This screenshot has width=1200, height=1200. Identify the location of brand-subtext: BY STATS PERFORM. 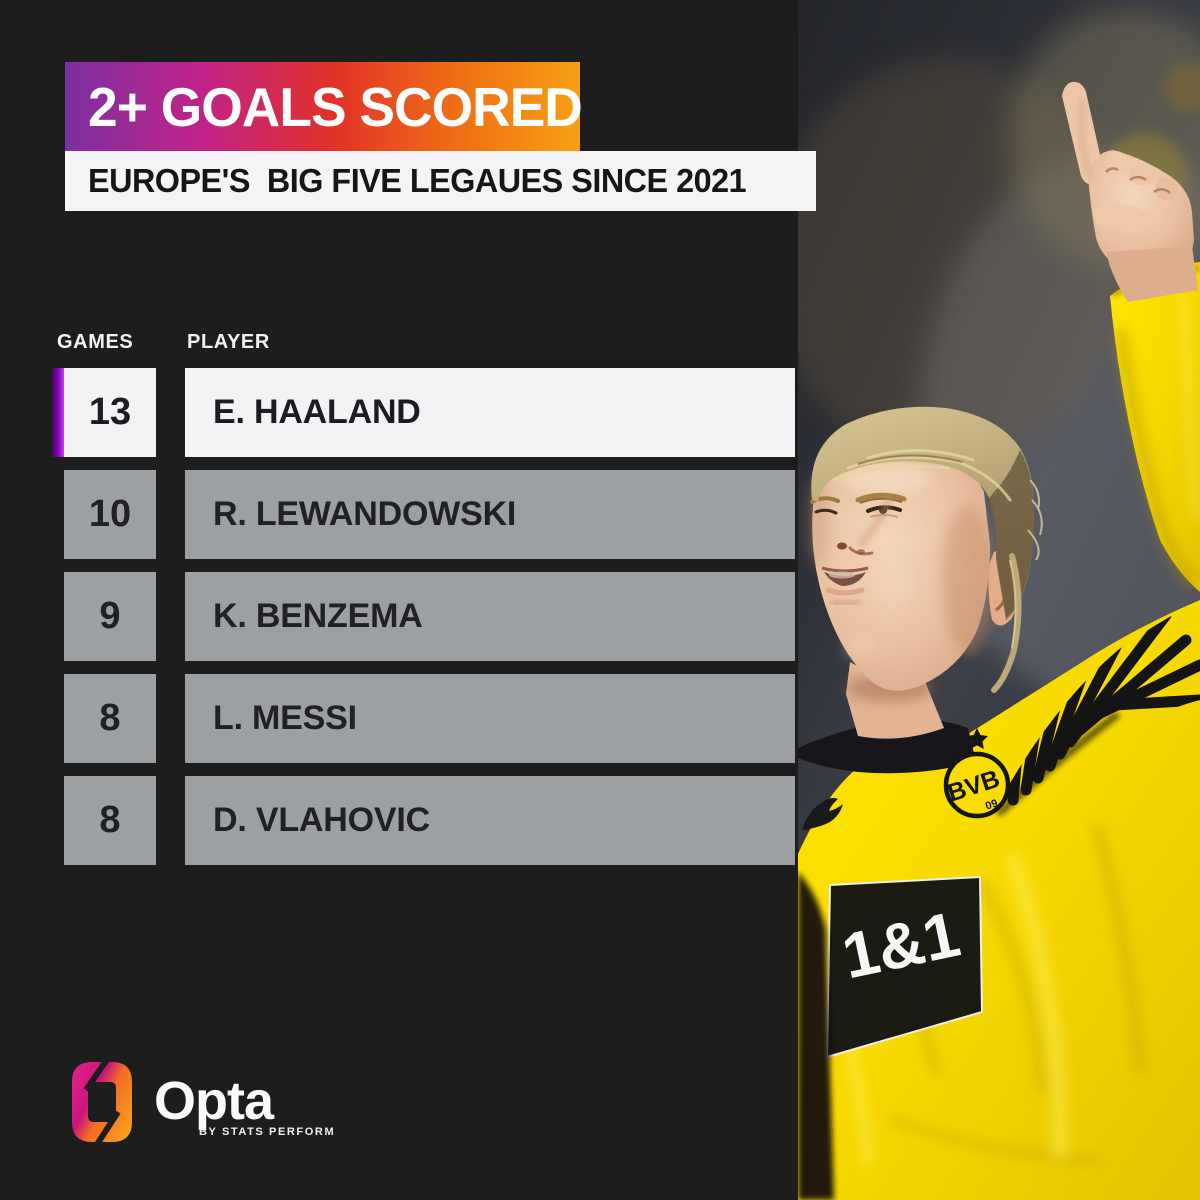
(267, 1132).